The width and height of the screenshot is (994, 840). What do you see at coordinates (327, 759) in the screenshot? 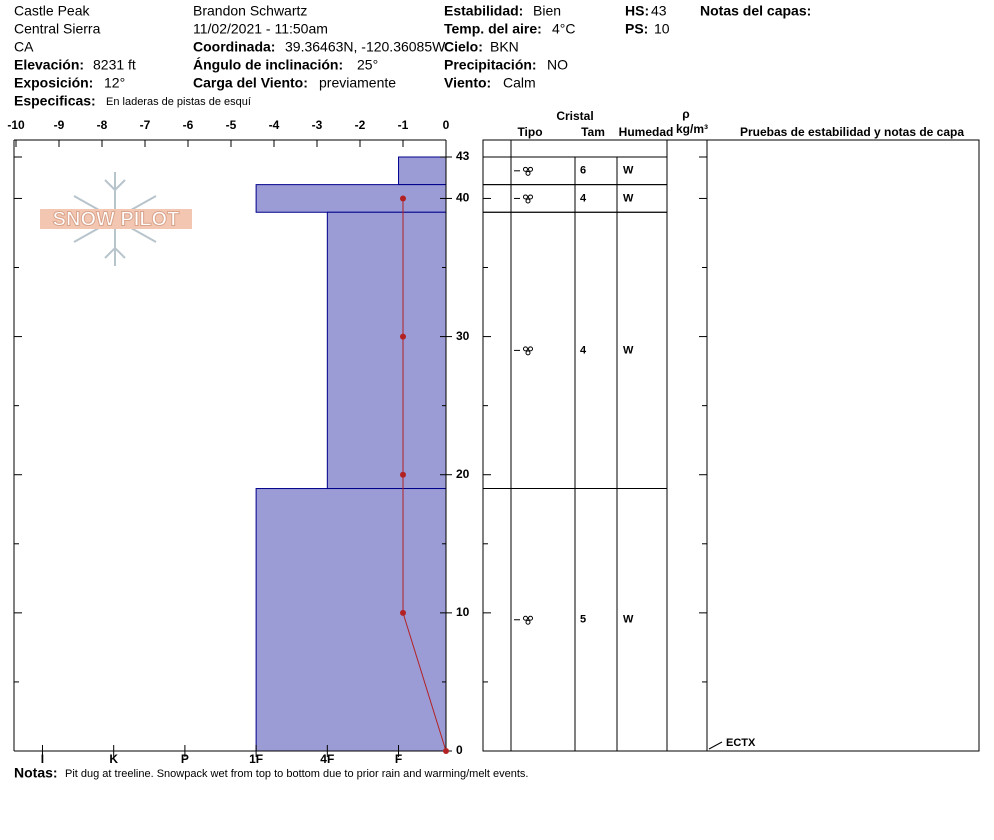
I see `hardness-tick-label: 4F` at bounding box center [327, 759].